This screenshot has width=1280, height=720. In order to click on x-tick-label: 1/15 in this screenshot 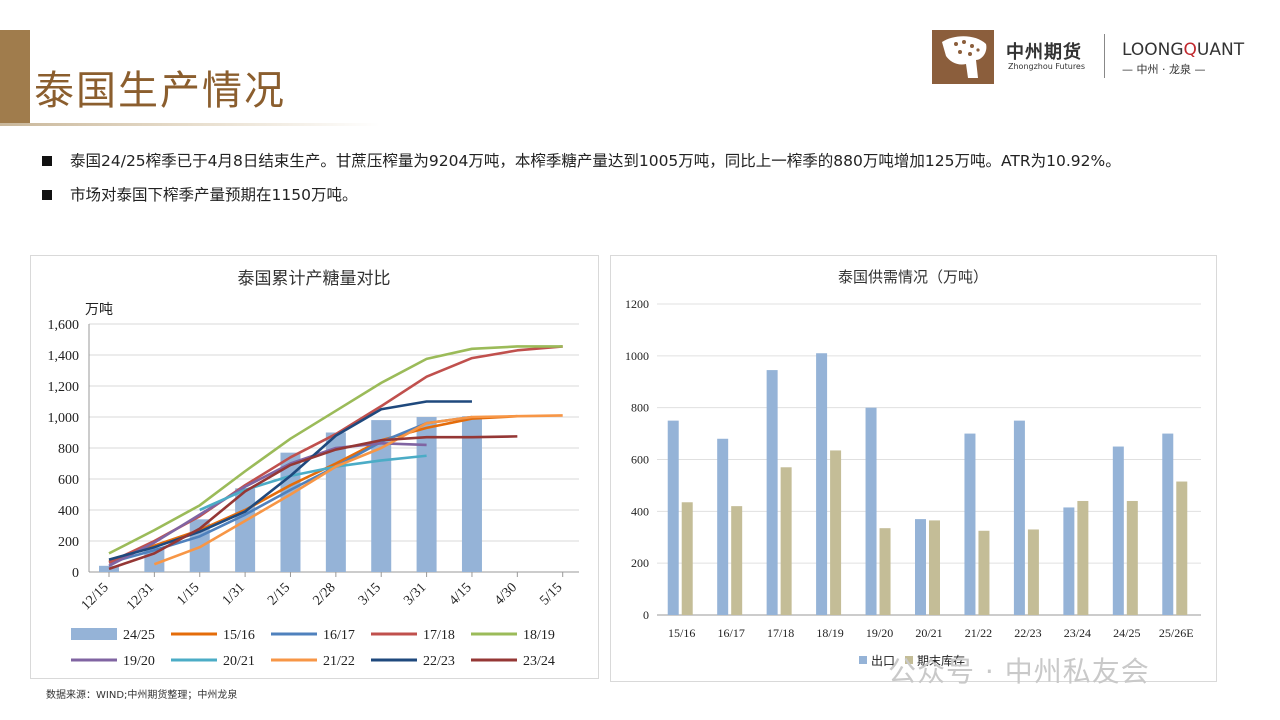, I will do `click(188, 594)`.